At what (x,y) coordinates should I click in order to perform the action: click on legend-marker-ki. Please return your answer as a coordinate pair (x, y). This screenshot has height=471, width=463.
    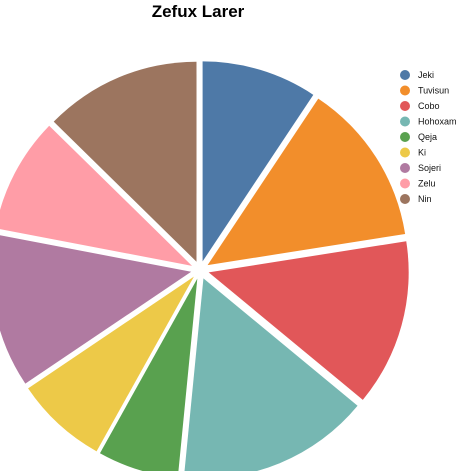
    Looking at the image, I should click on (405, 152).